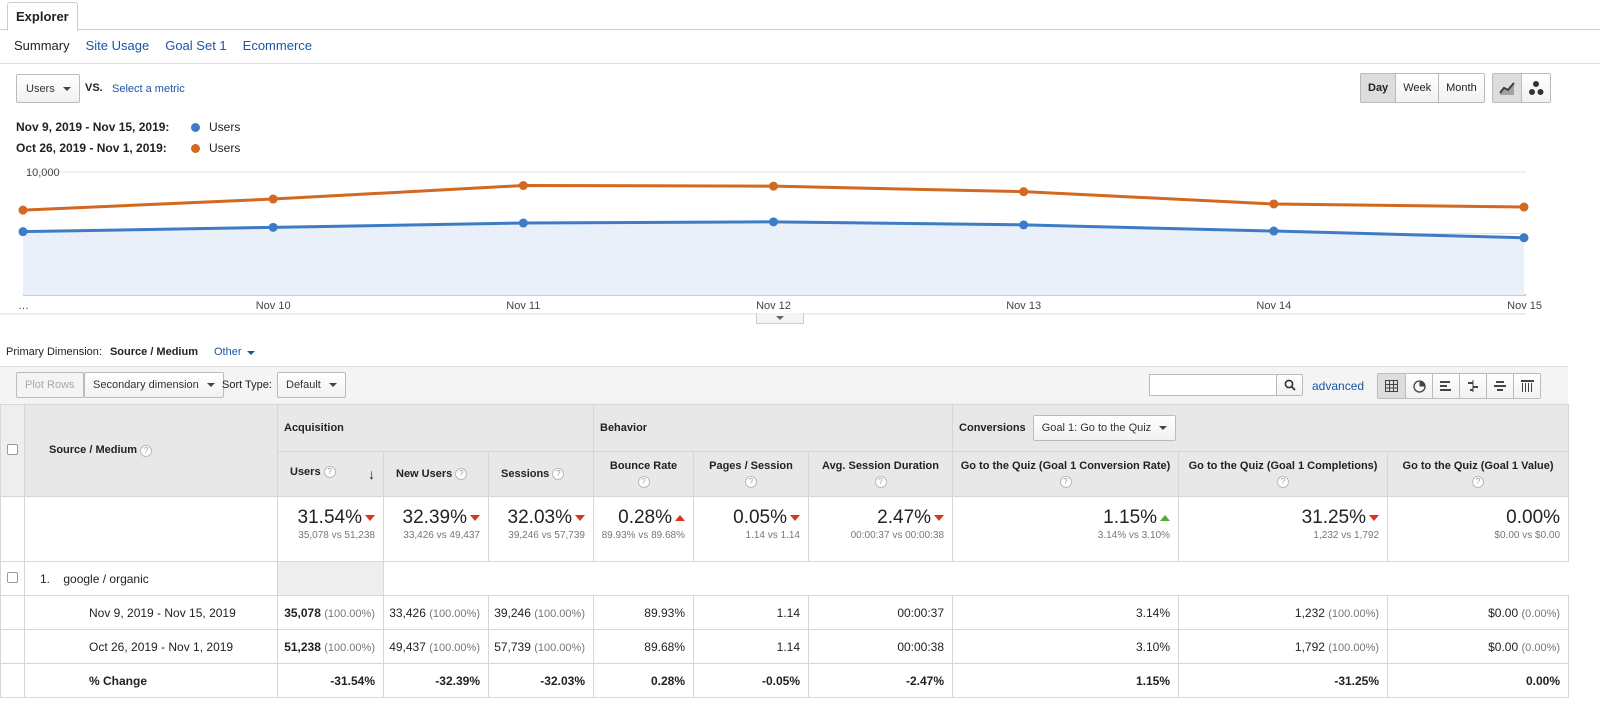 This screenshot has width=1600, height=712. What do you see at coordinates (154, 385) in the screenshot?
I see `secondary-dimension-select: Secondary dimension` at bounding box center [154, 385].